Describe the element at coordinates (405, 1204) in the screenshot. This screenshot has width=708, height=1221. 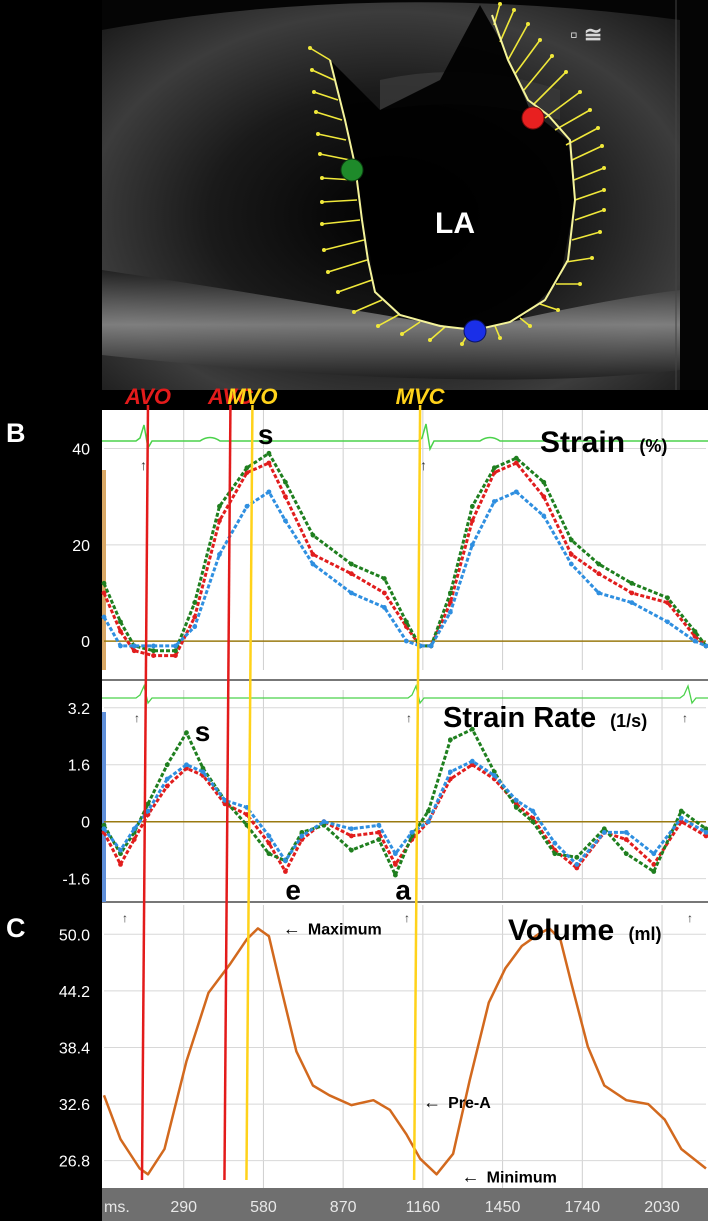
I see `volume-x-axis-bar` at that location.